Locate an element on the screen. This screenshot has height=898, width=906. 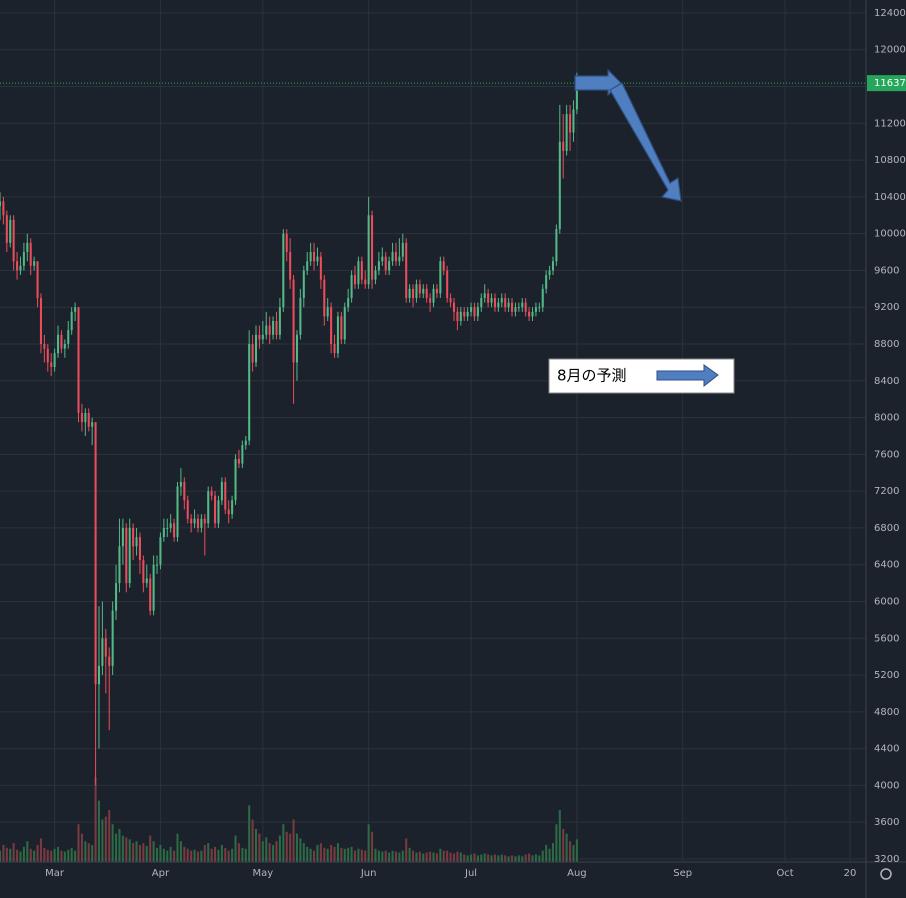
y-tick-label: 10000 is located at coordinates (890, 234).